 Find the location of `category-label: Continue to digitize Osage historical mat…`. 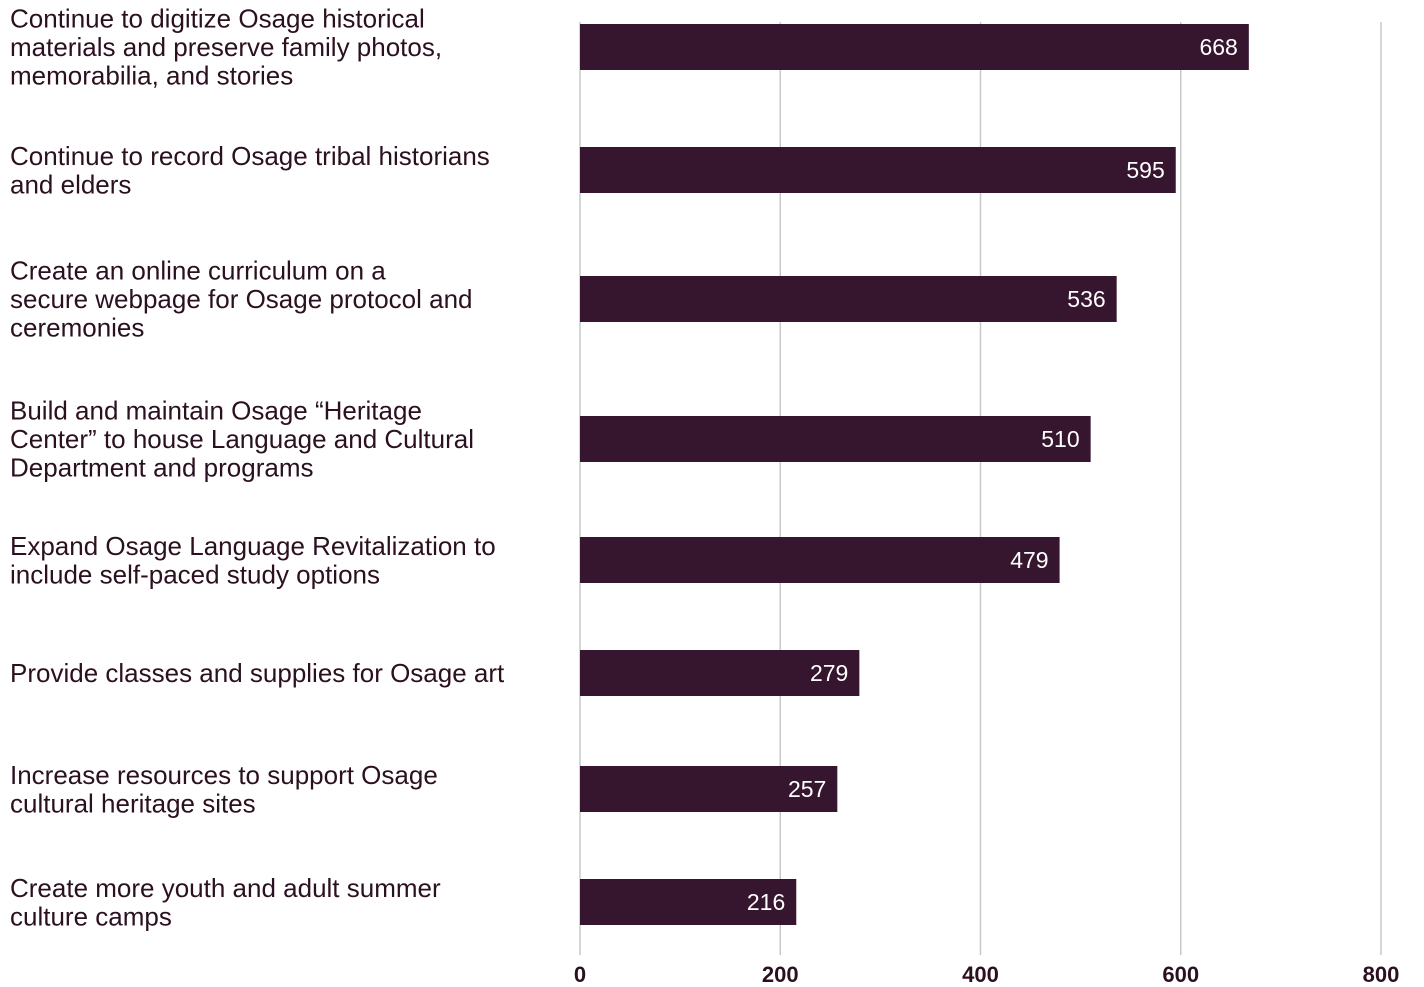

category-label: Continue to digitize Osage historical mat… is located at coordinates (226, 47).